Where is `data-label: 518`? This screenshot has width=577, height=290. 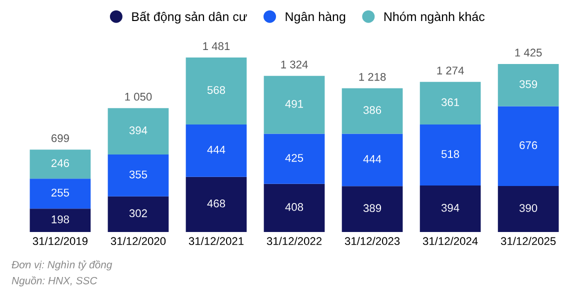 data-label: 518 is located at coordinates (450, 154).